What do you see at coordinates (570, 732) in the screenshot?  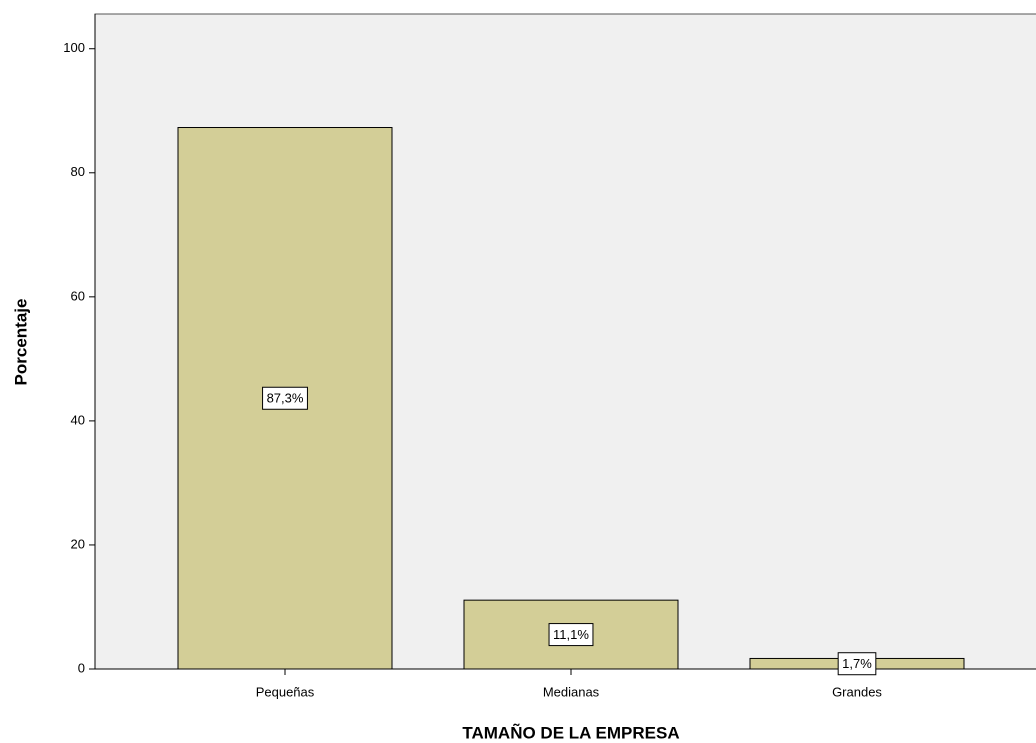 I see `x-axis-title: TAMAÑO DE LA EMPRESA` at bounding box center [570, 732].